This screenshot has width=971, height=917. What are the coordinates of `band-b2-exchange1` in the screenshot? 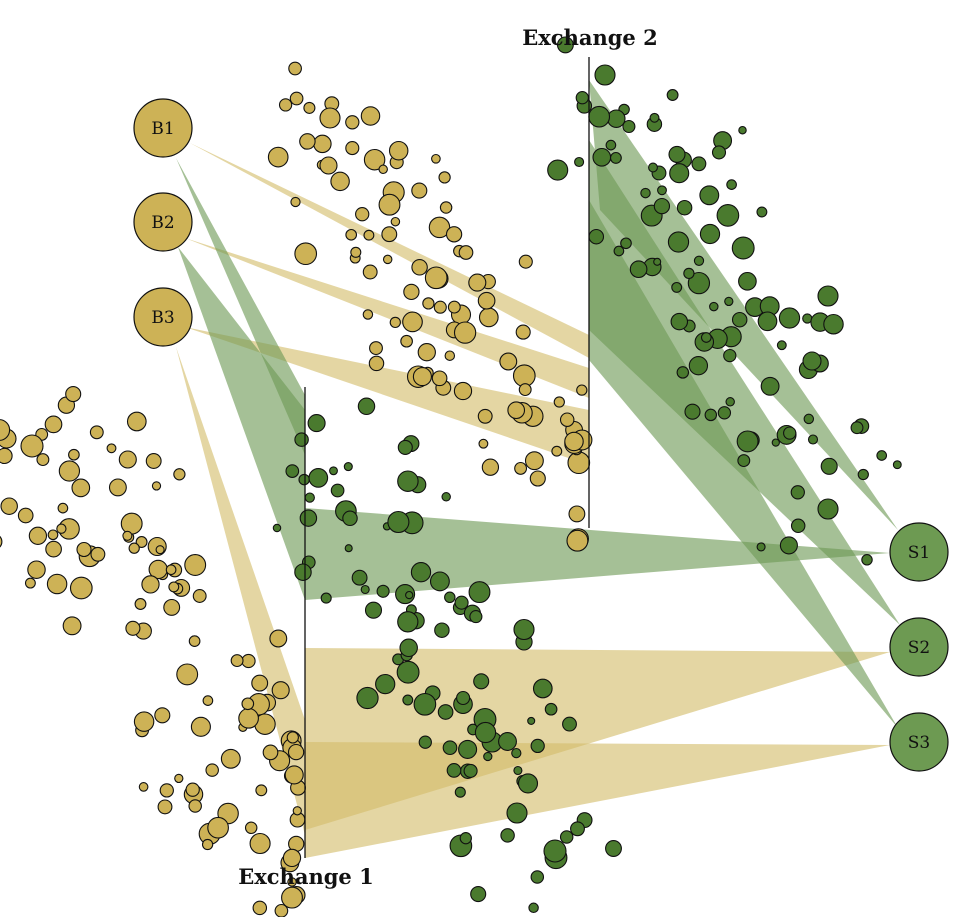 It's located at (241, 423).